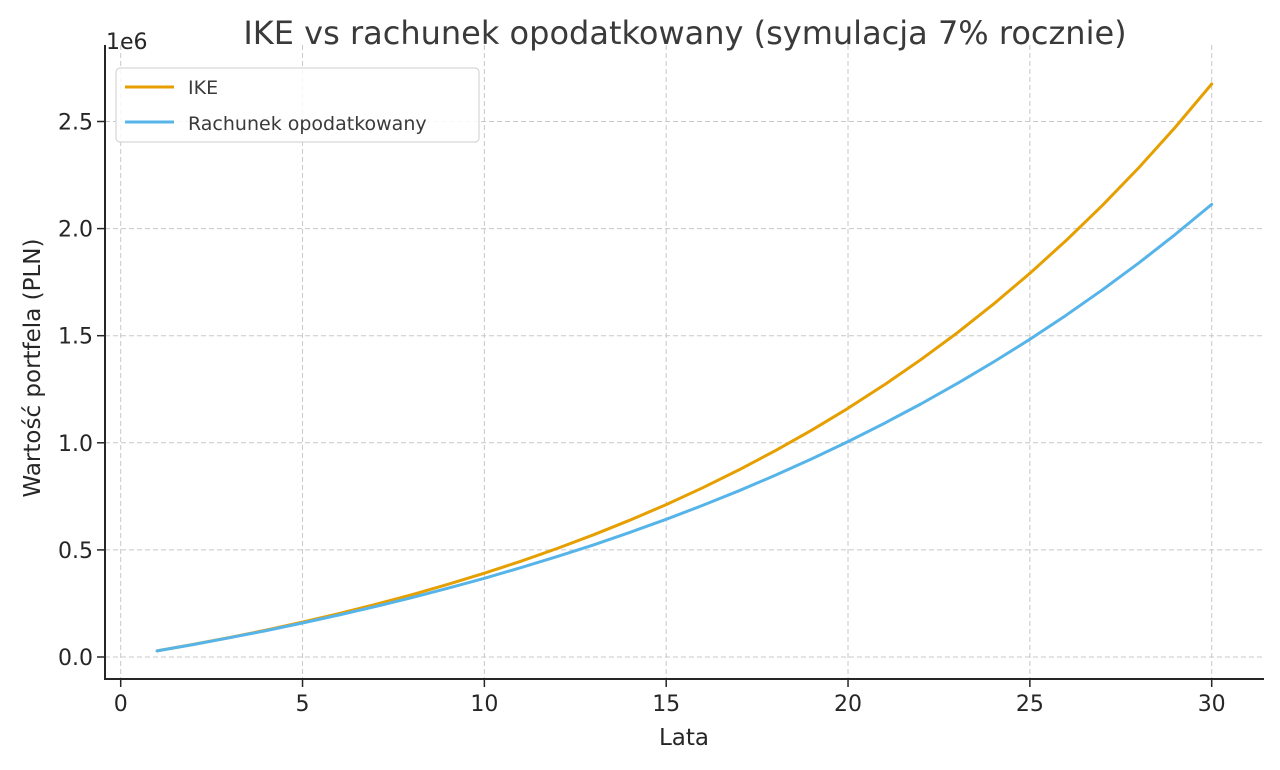  Describe the element at coordinates (684, 738) in the screenshot. I see `x-axis-label: Lata` at that location.